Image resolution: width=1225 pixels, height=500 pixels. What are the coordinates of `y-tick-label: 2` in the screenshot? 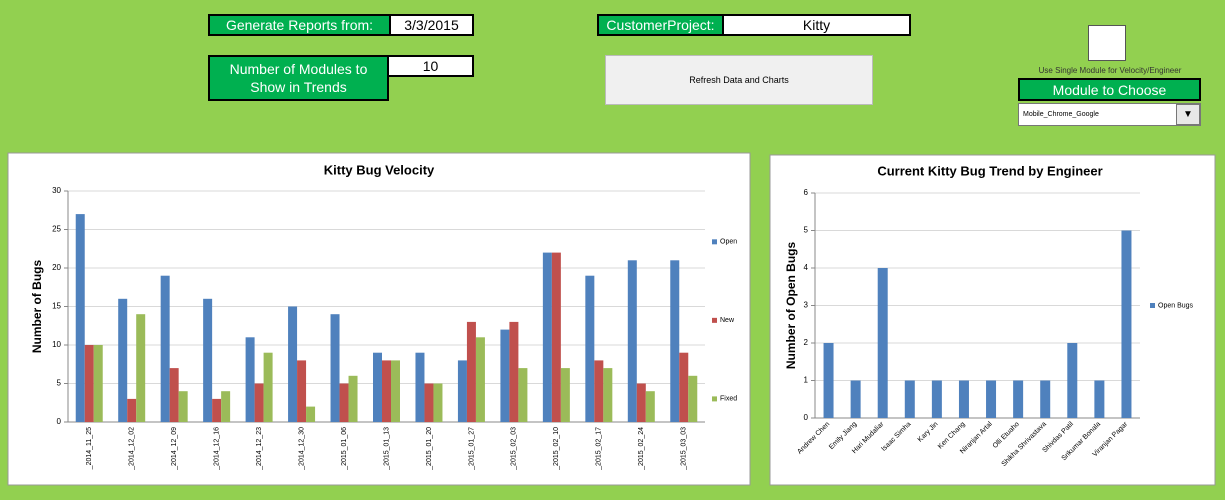 It's located at (806, 342).